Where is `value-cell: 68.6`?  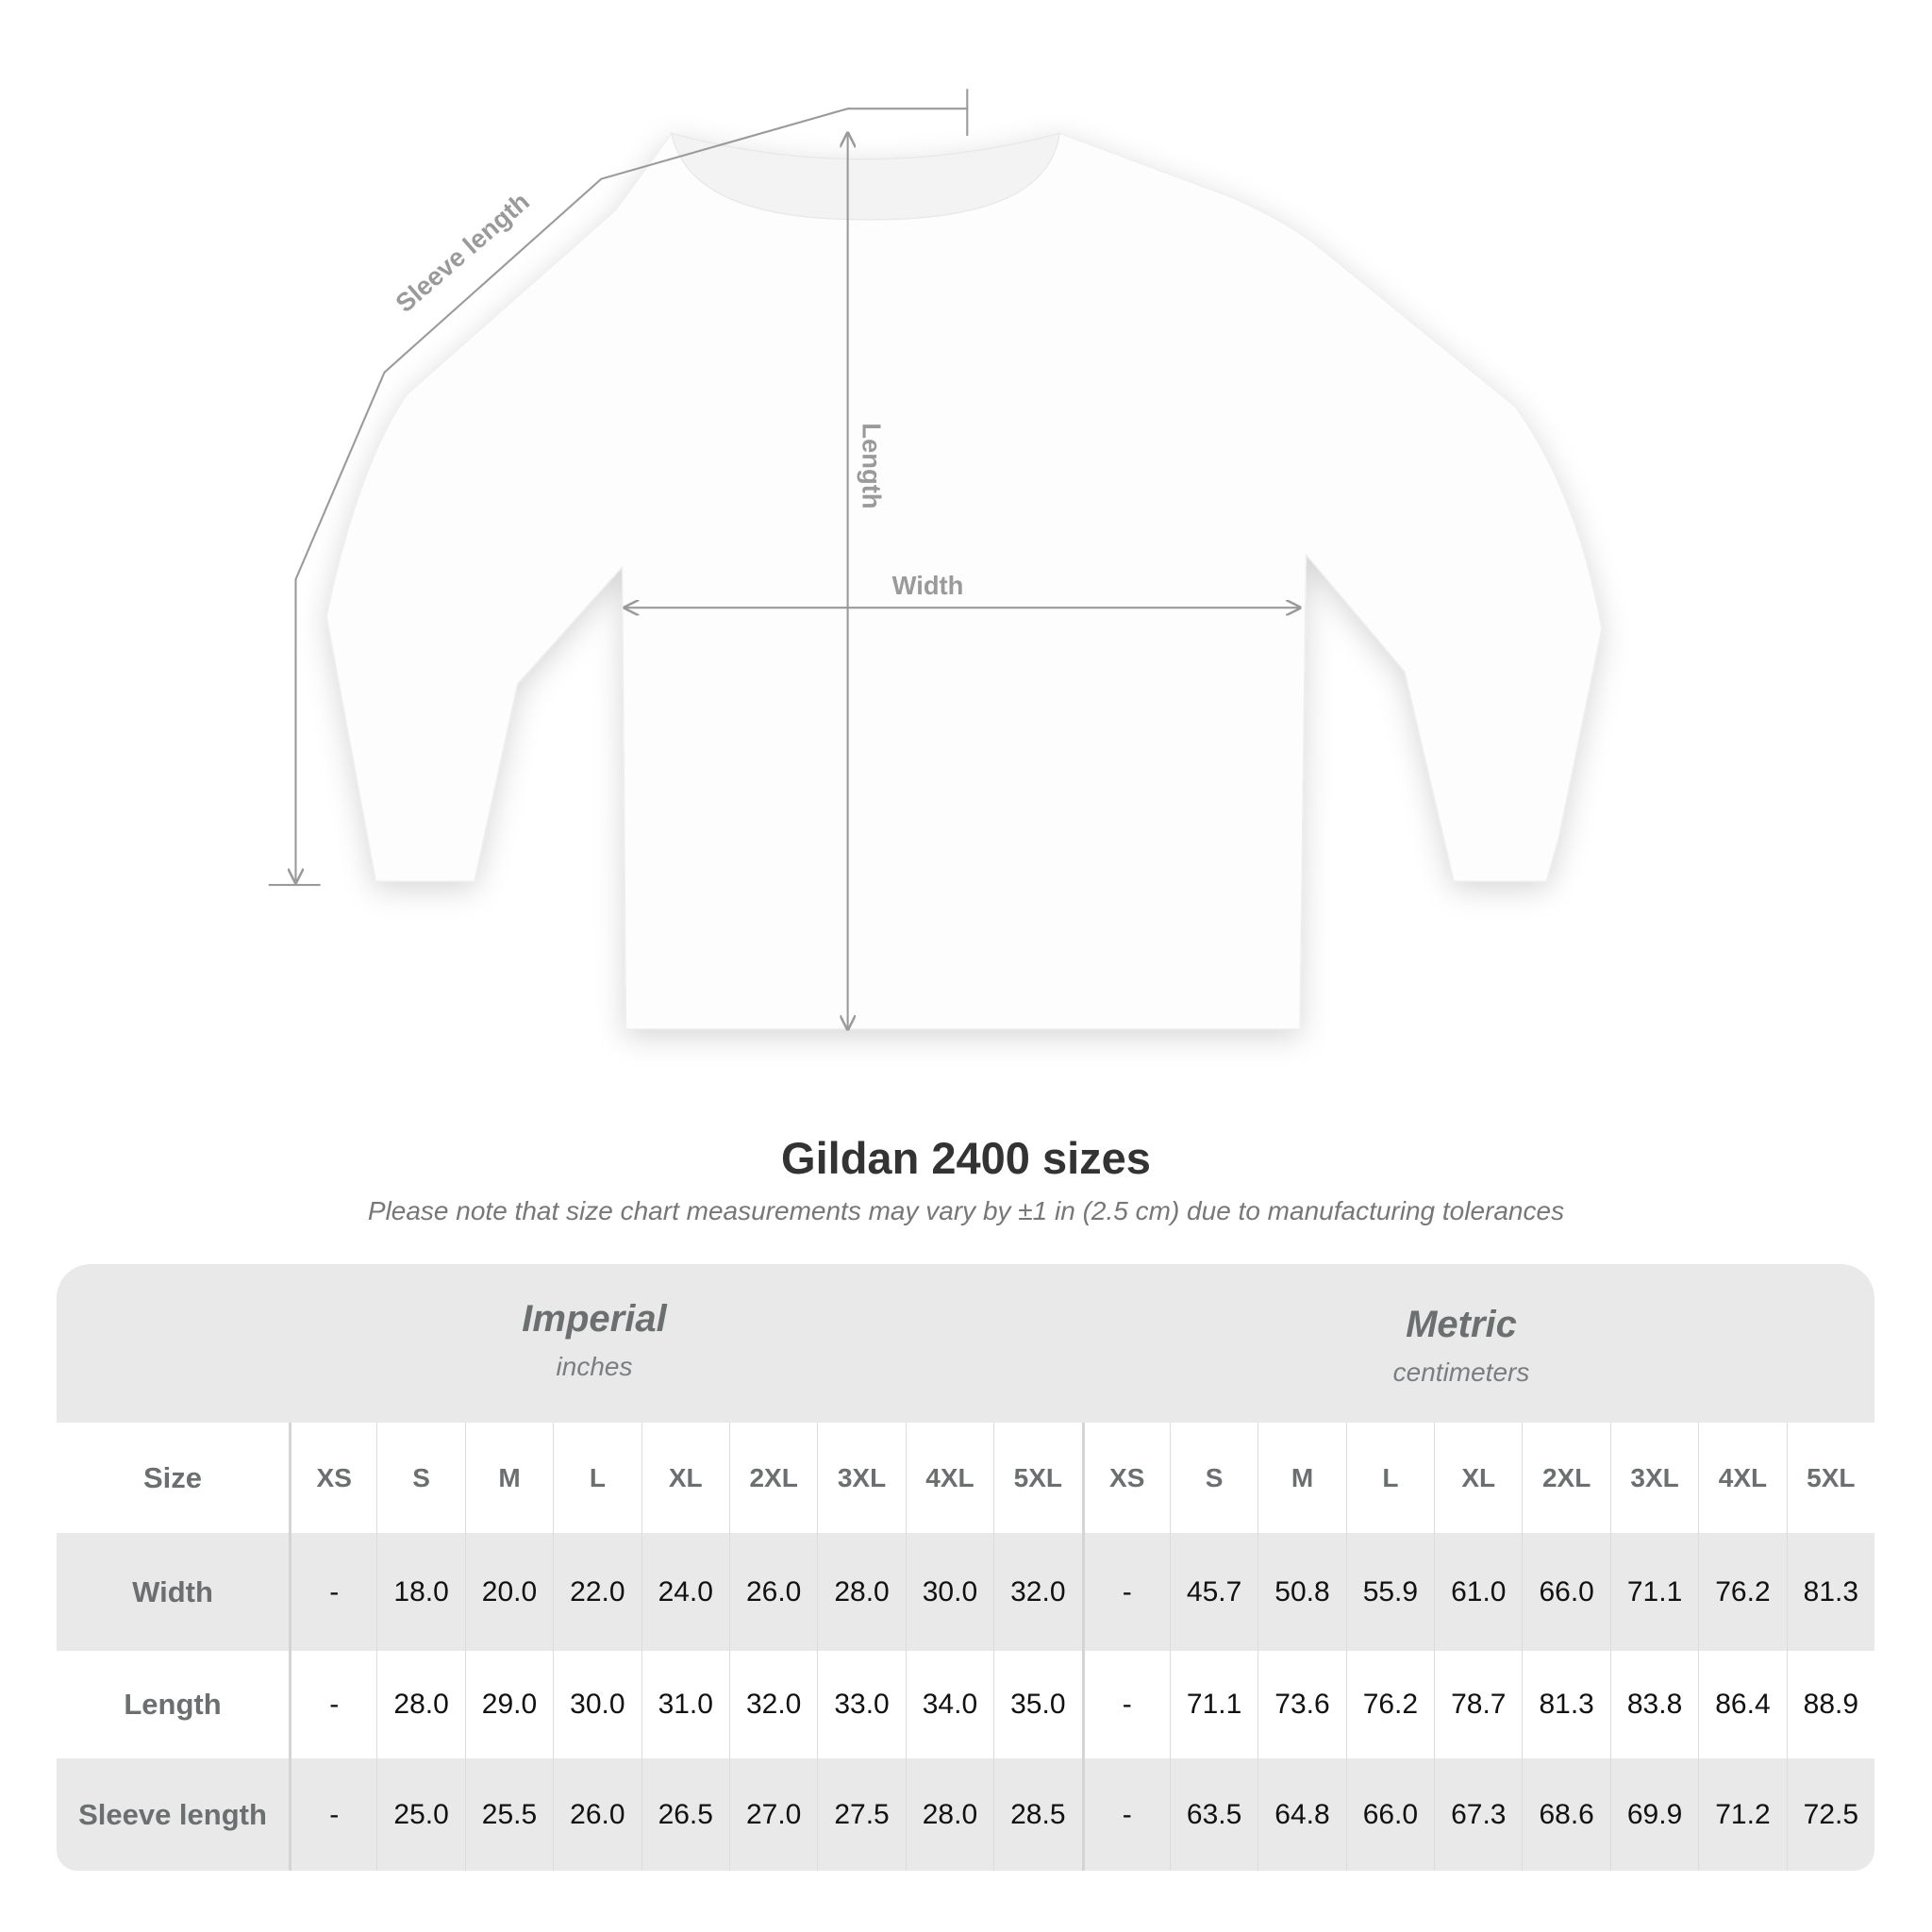 value-cell: 68.6 is located at coordinates (1566, 1814).